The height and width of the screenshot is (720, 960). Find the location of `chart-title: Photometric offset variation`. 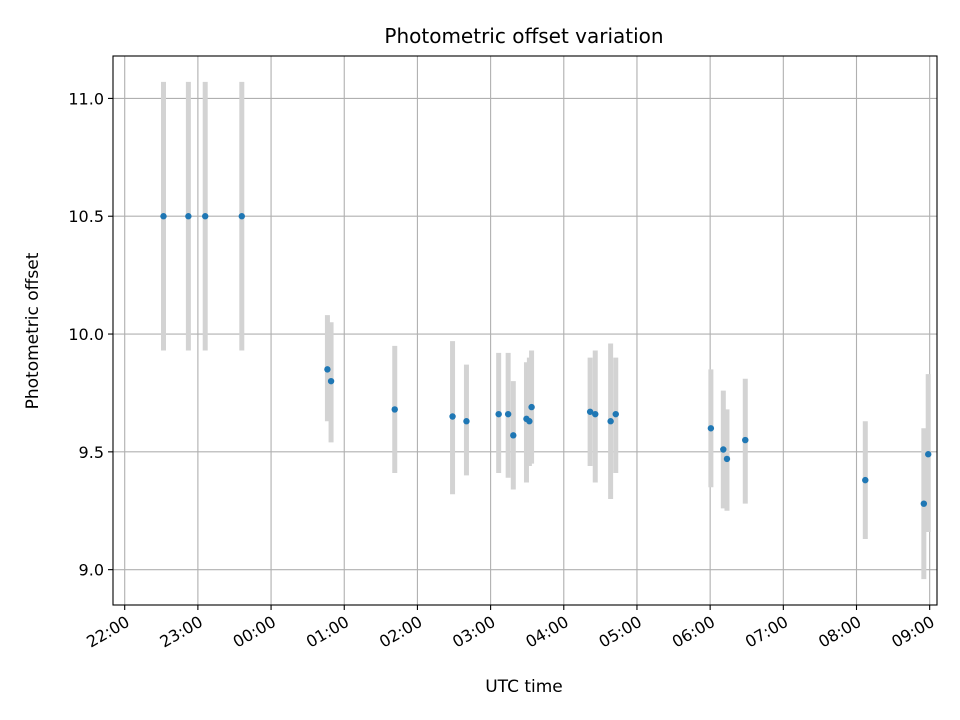

chart-title: Photometric offset variation is located at coordinates (523, 36).